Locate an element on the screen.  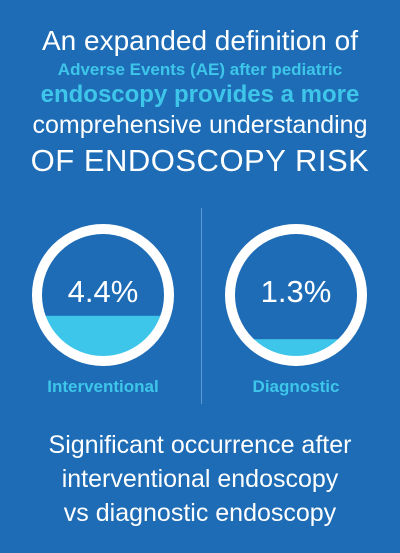
gauge-diagnostic-background is located at coordinates (296, 295).